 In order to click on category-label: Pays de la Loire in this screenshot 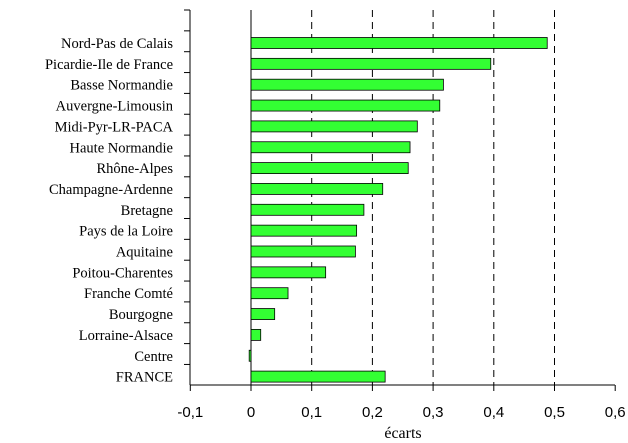, I will do `click(126, 232)`.